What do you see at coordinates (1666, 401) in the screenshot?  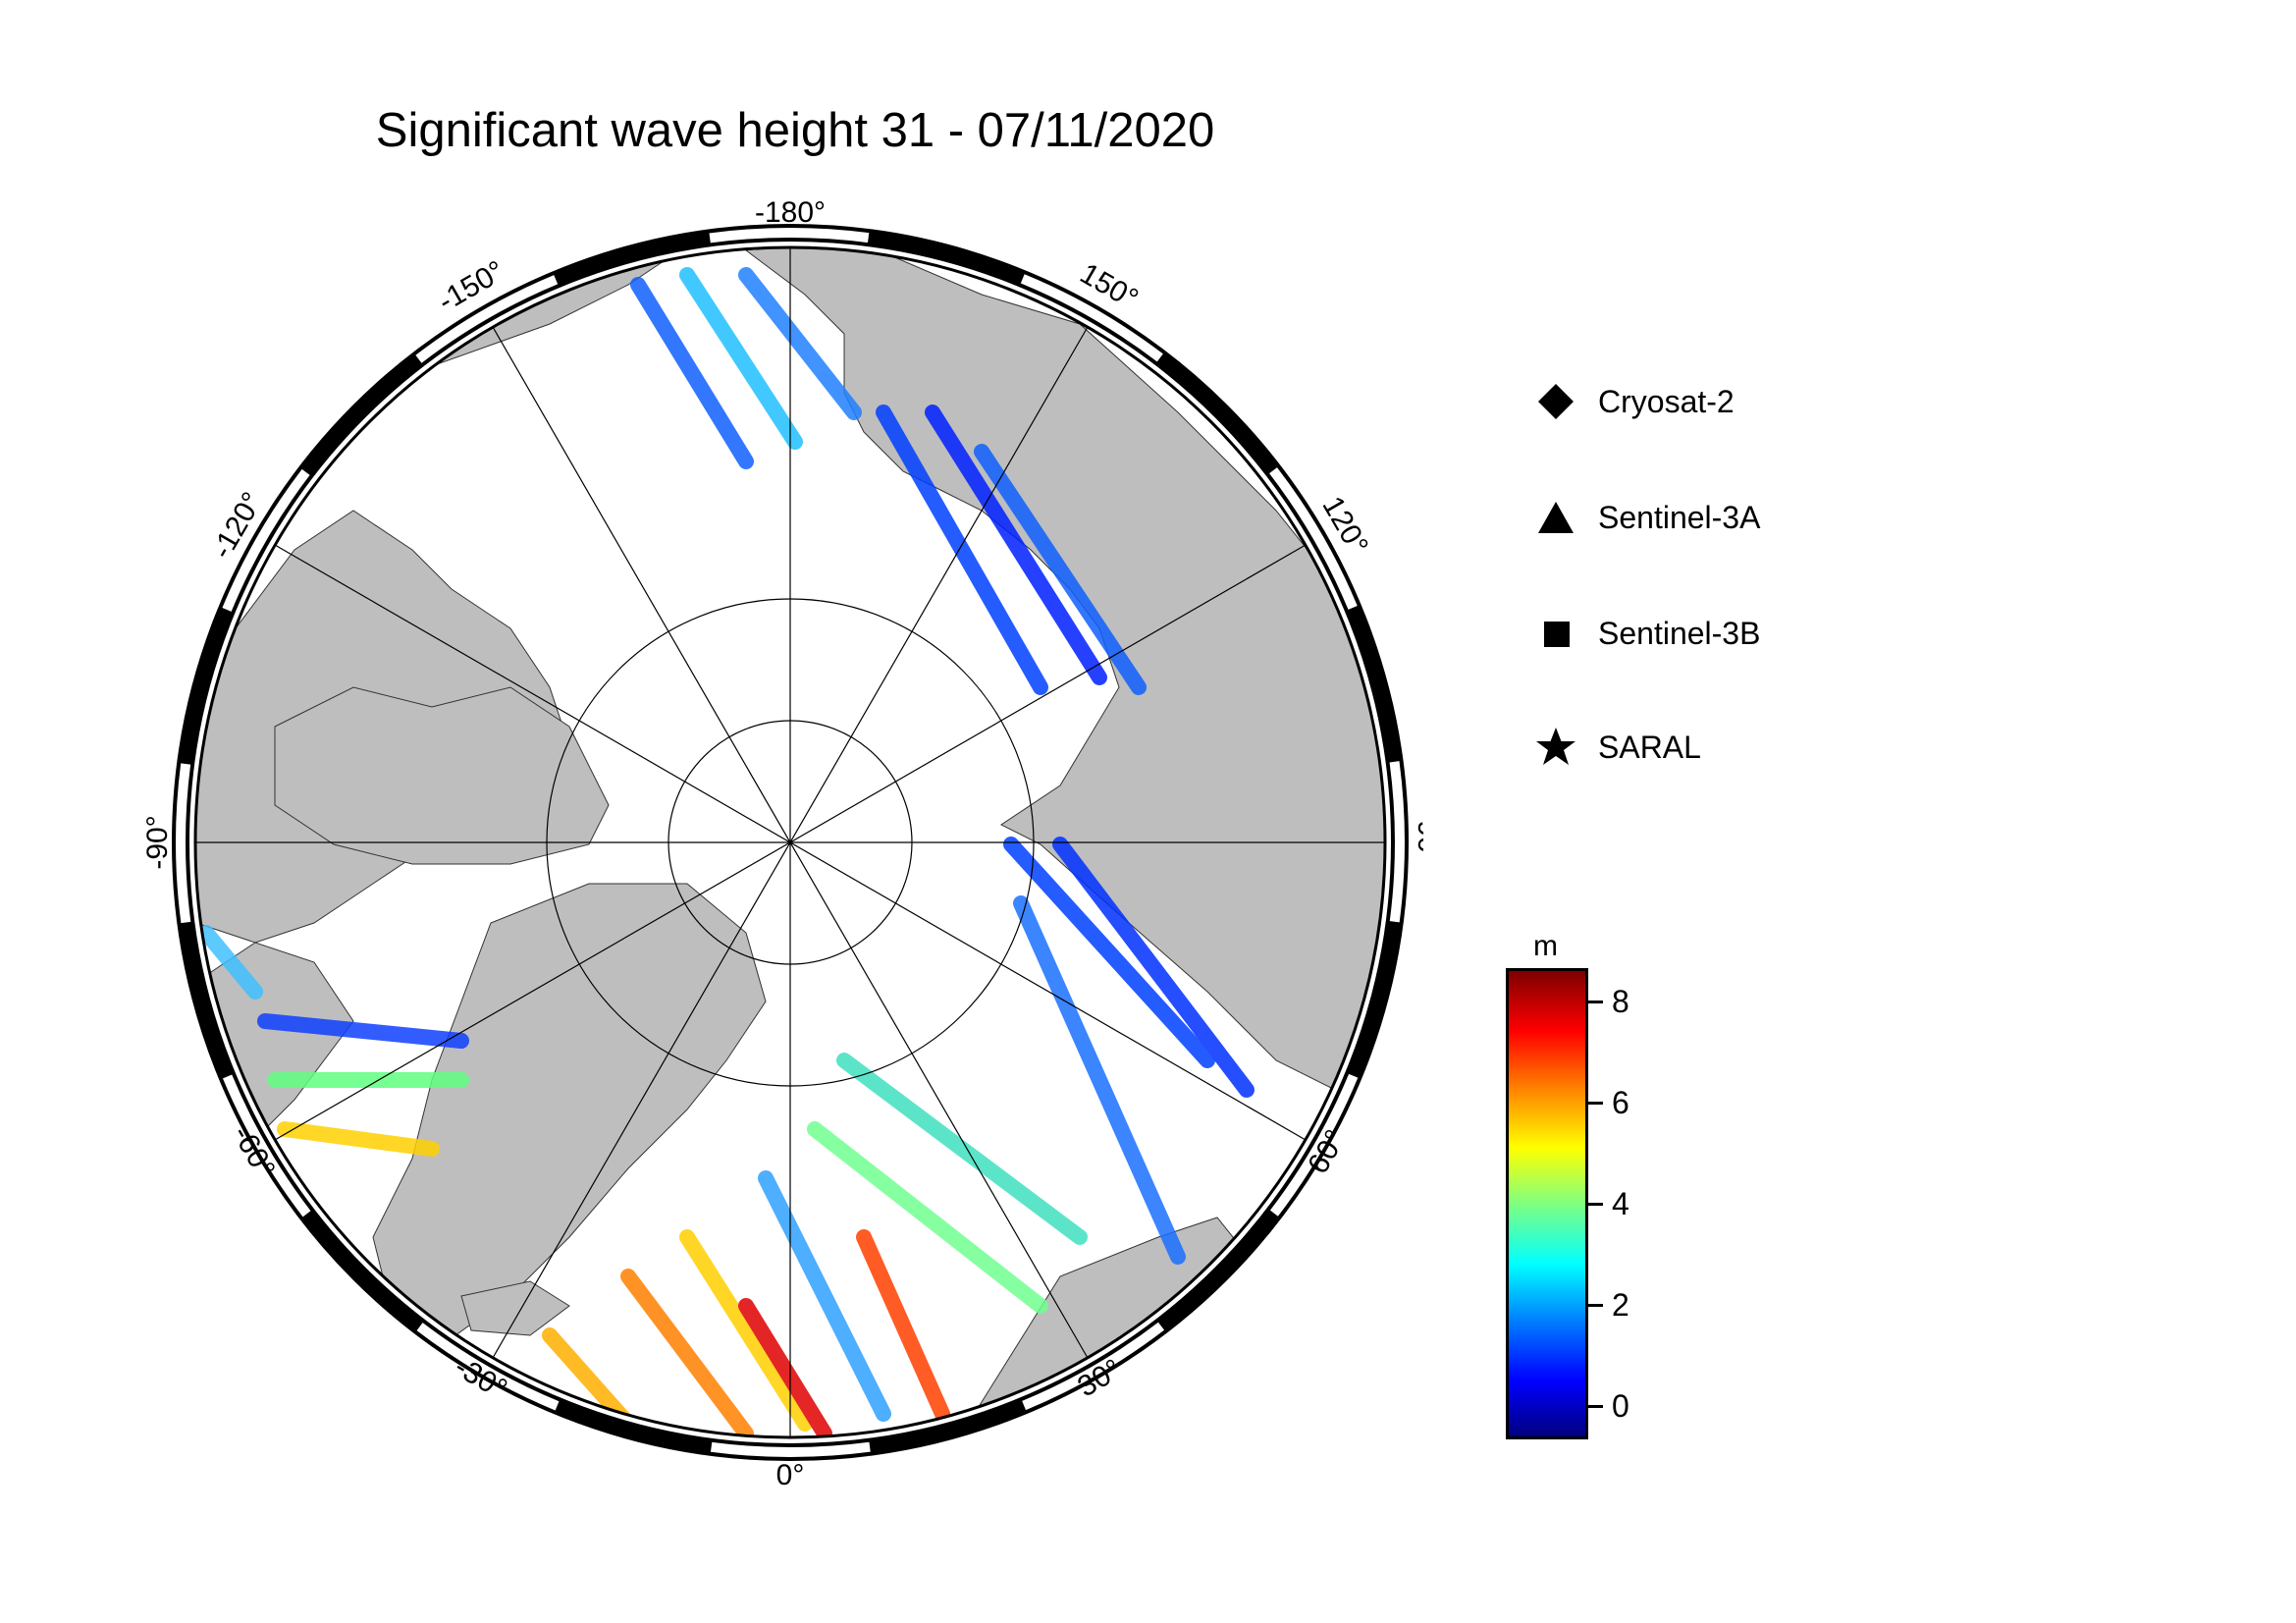 I see `legend-label: Cryosat-2` at bounding box center [1666, 401].